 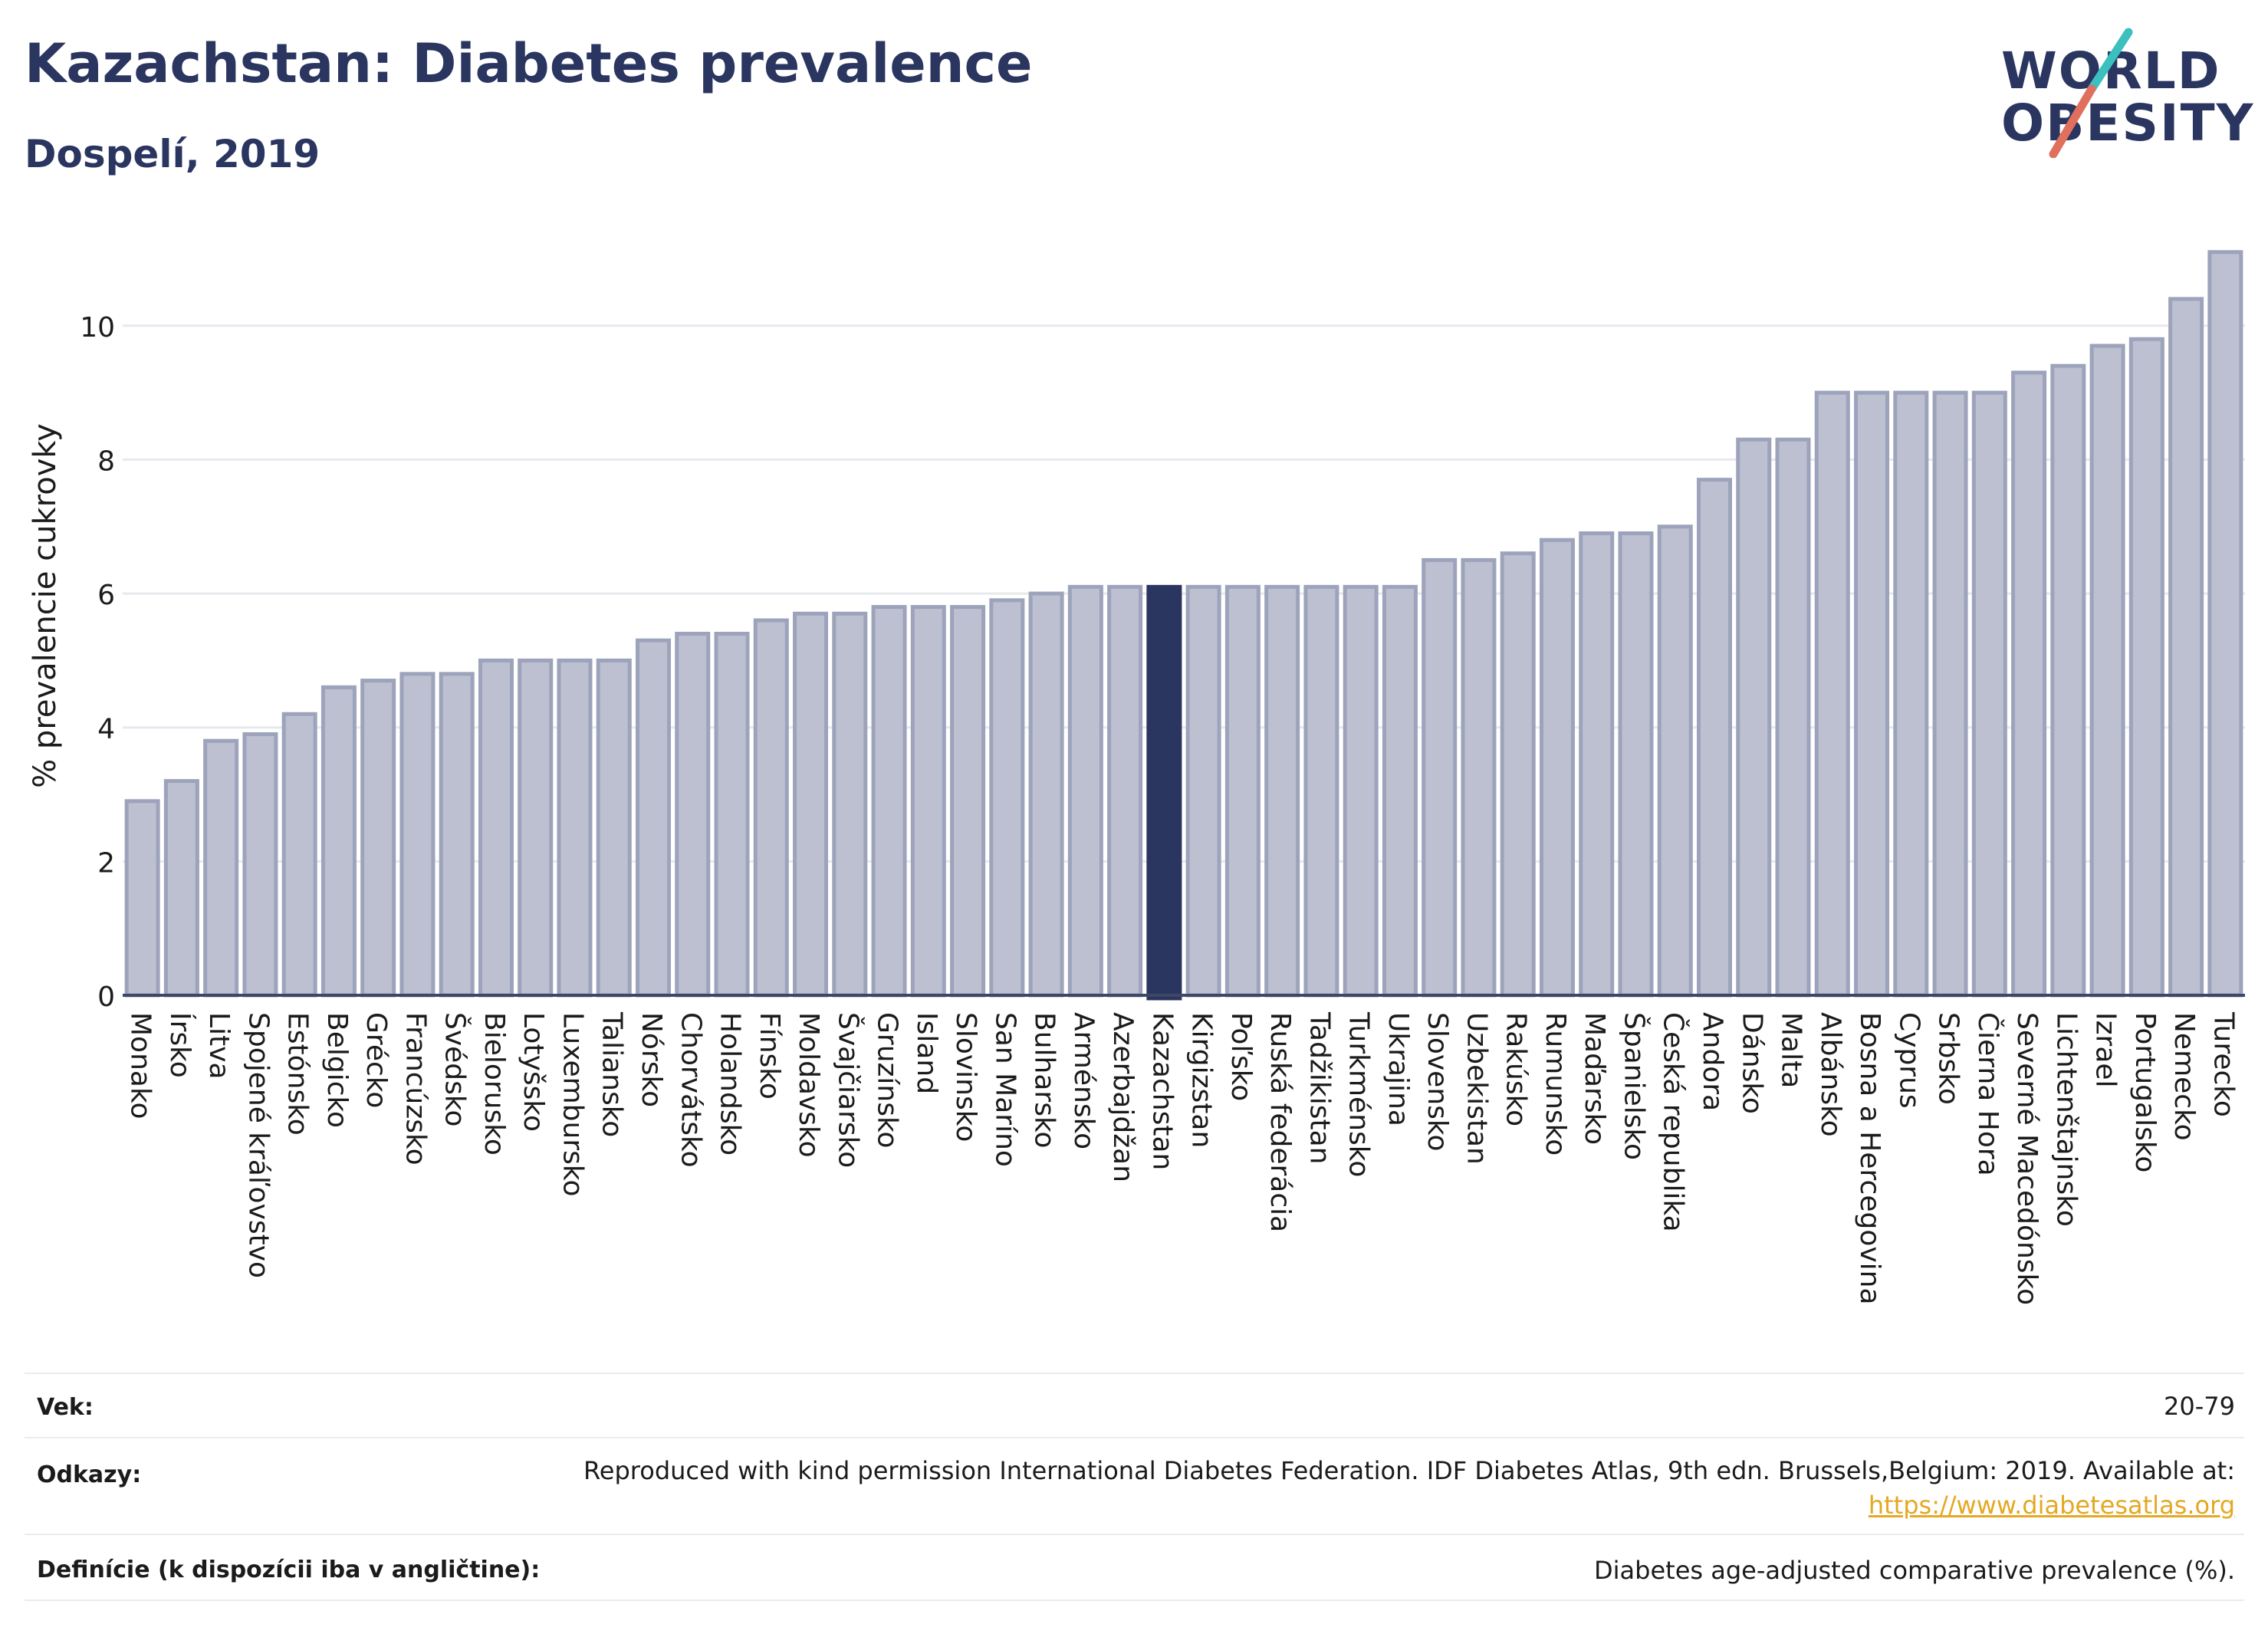 What do you see at coordinates (730, 1084) in the screenshot?
I see `x-tick-label: Holandsko` at bounding box center [730, 1084].